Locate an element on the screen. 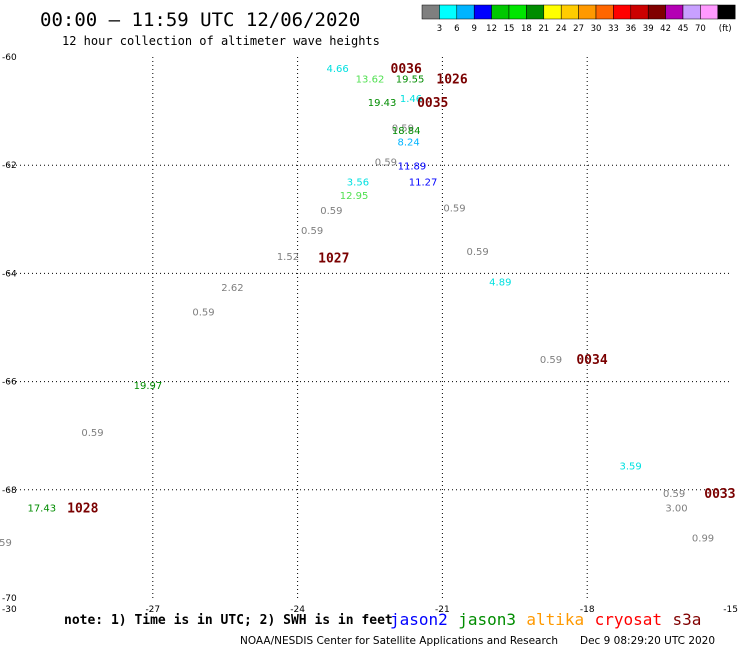 This screenshot has width=740, height=650. x-tick-label: -15 is located at coordinates (730, 610).